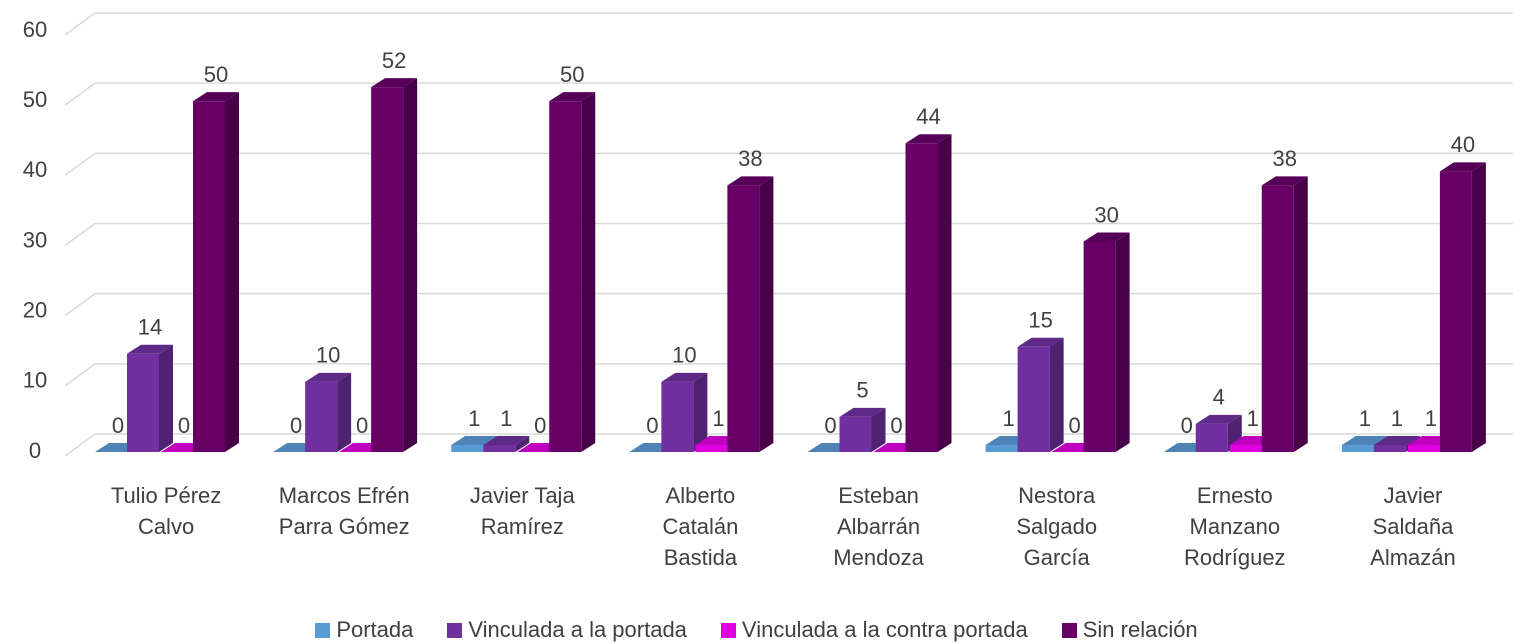 The image size is (1513, 644). I want to click on y-tick-label: 0, so click(35, 450).